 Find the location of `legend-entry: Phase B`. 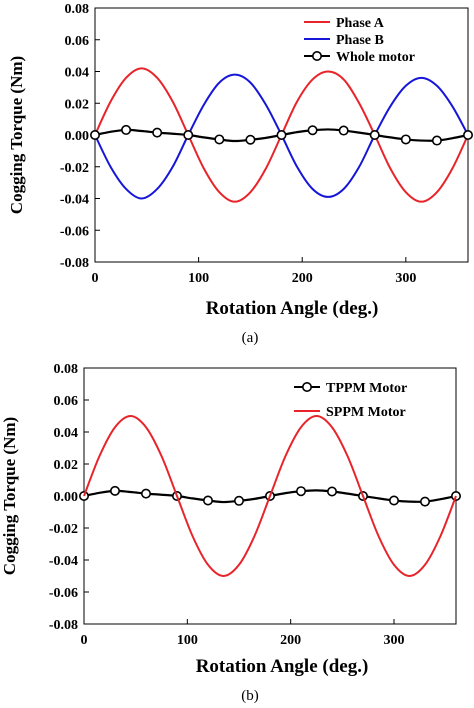

legend-entry: Phase B is located at coordinates (360, 40).